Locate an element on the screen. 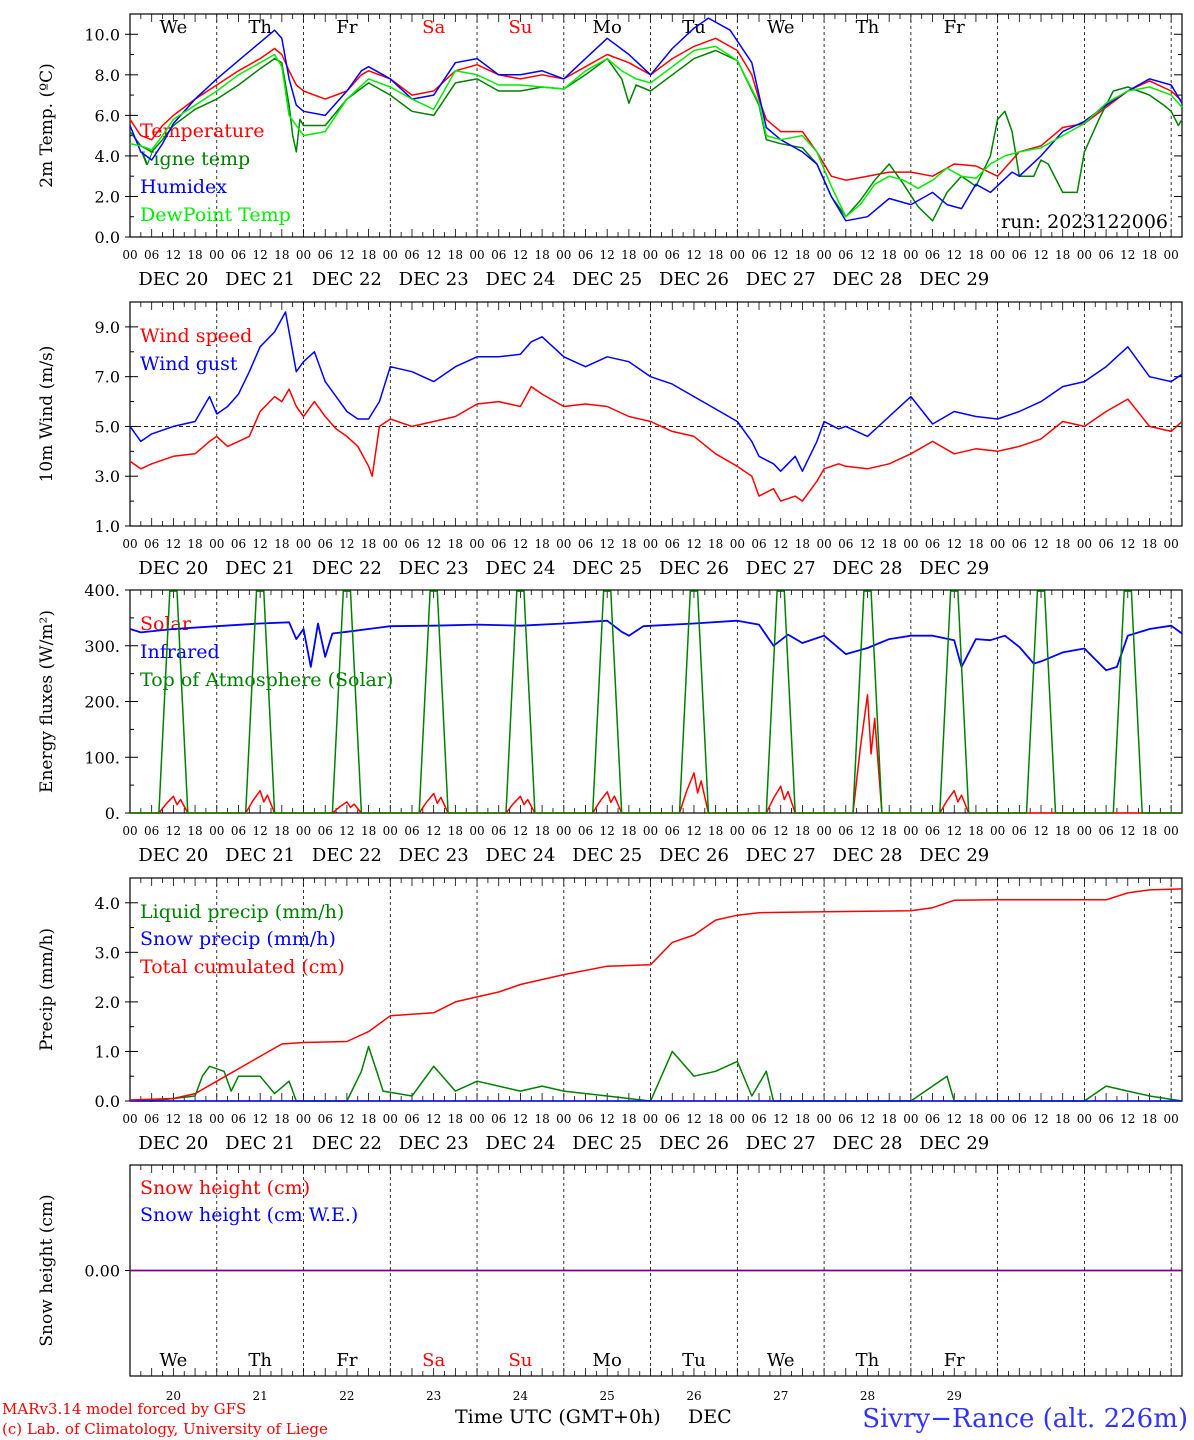  date-label: DEC 23 is located at coordinates (434, 855).